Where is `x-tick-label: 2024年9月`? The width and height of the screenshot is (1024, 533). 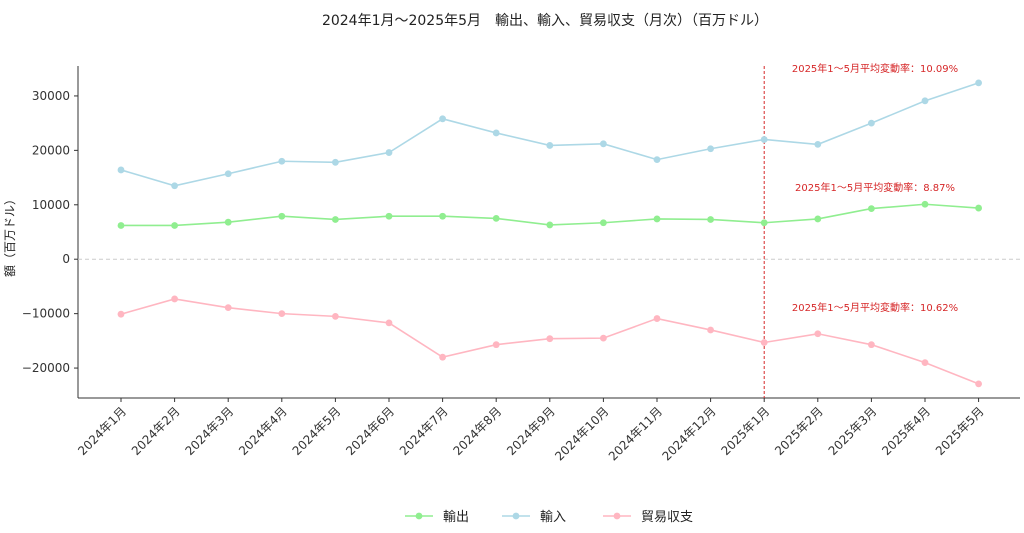
x-tick-label: 2024年9月 is located at coordinates (531, 431).